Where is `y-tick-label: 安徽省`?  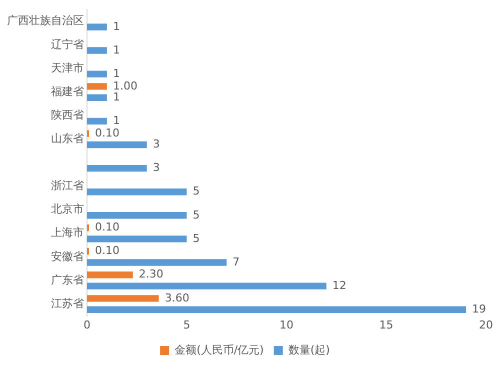
y-tick-label: 安徽省 is located at coordinates (67, 256).